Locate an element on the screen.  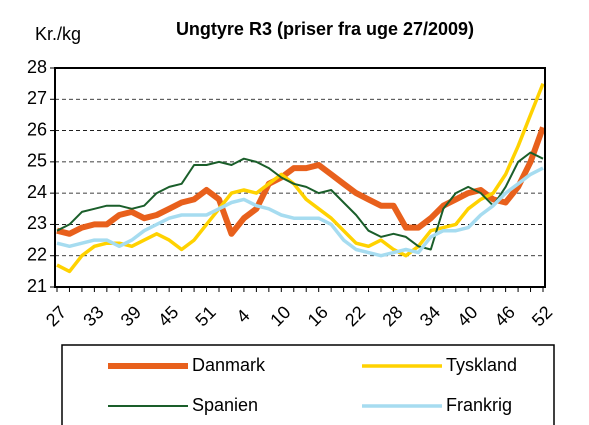
legend-label: Spanien is located at coordinates (225, 405).